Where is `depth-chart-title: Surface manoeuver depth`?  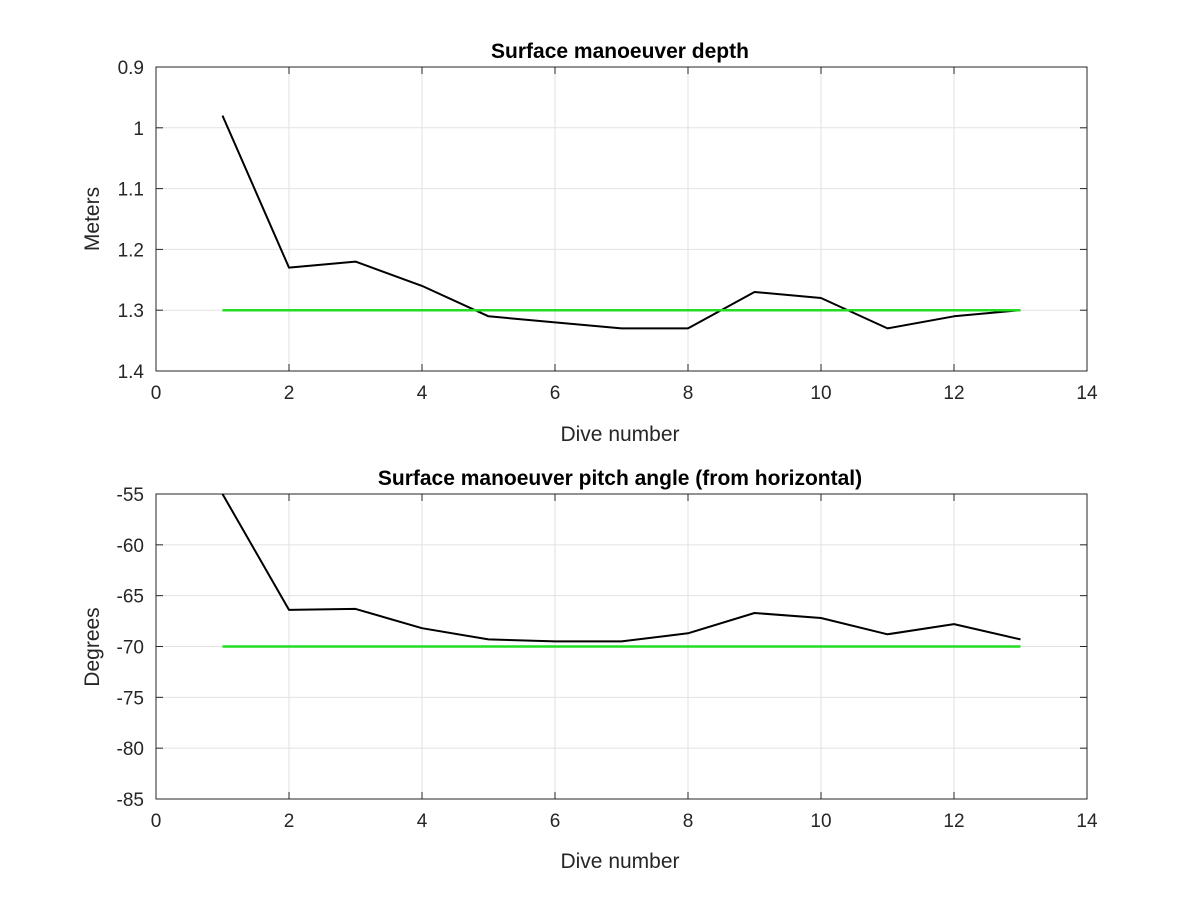 depth-chart-title: Surface manoeuver depth is located at coordinates (620, 51).